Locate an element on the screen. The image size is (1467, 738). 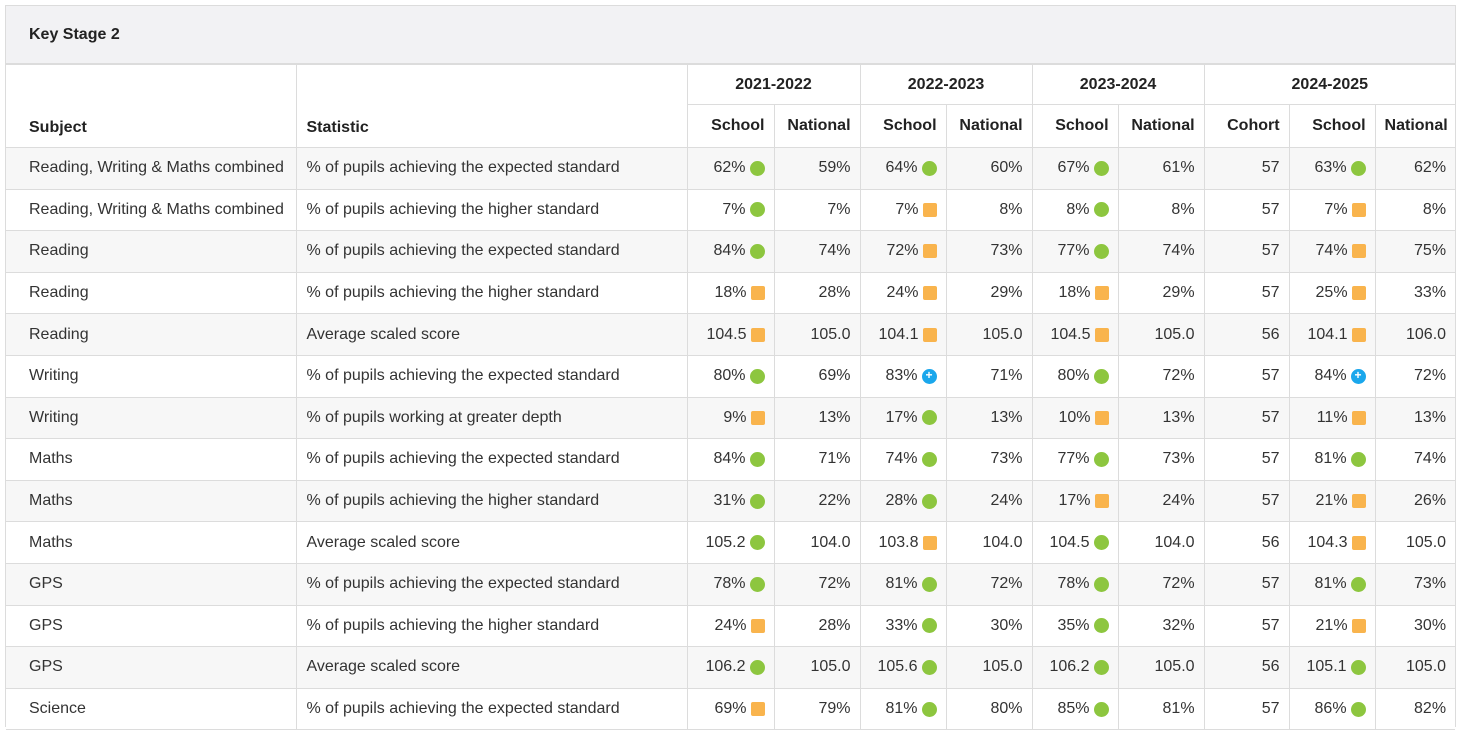
subject-cell: Science is located at coordinates (151, 709).